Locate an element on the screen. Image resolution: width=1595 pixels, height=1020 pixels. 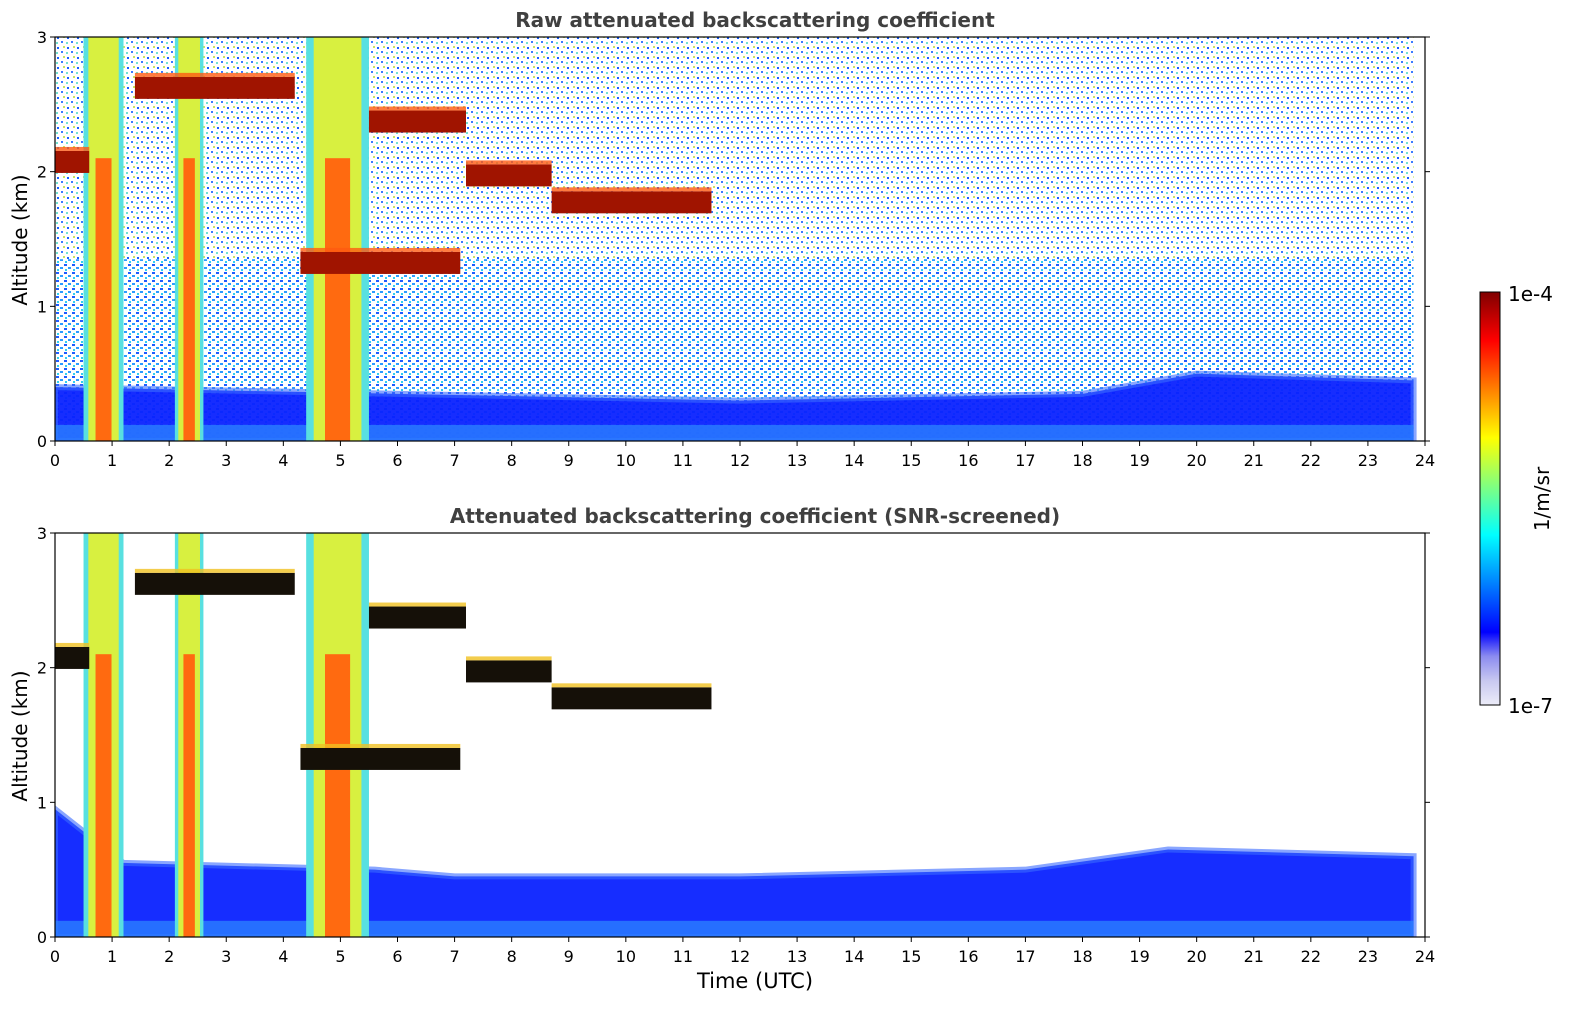
colorbar-min-label: 1e-7 is located at coordinates (1530, 706).